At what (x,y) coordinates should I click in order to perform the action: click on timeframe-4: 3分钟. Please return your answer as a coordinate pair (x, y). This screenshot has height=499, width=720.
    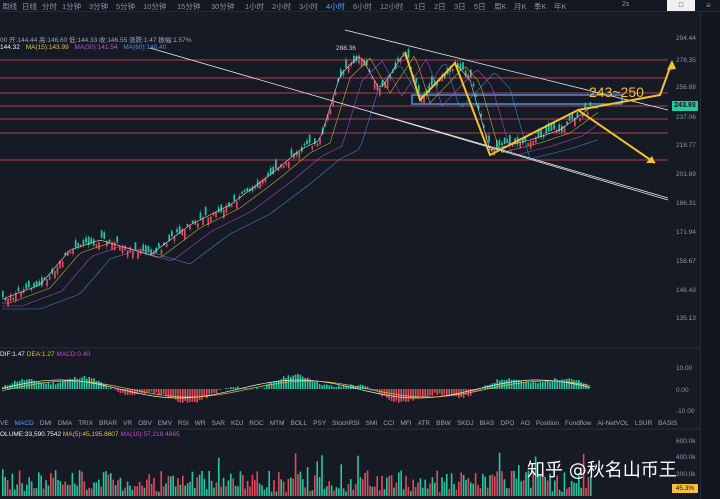
    Looking at the image, I should click on (99, 6).